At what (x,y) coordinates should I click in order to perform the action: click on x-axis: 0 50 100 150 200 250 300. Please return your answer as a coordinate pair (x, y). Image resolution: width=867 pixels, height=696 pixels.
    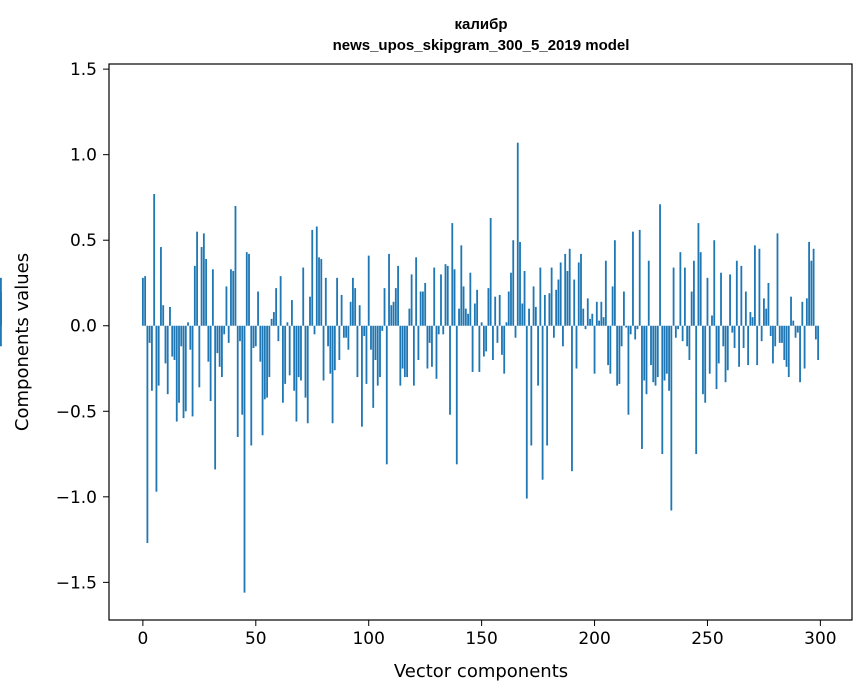
    Looking at the image, I should click on (487, 634).